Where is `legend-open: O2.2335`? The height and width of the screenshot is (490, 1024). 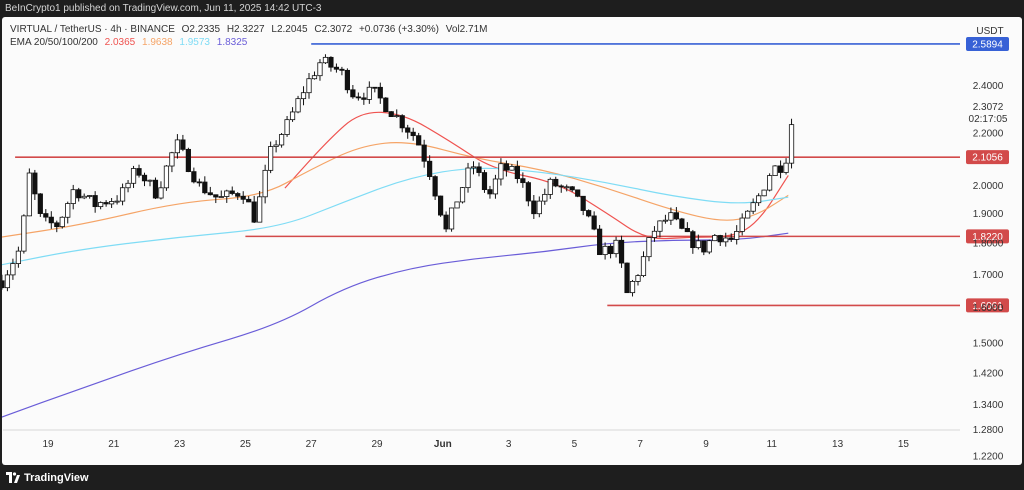 legend-open: O2.2335 is located at coordinates (201, 29).